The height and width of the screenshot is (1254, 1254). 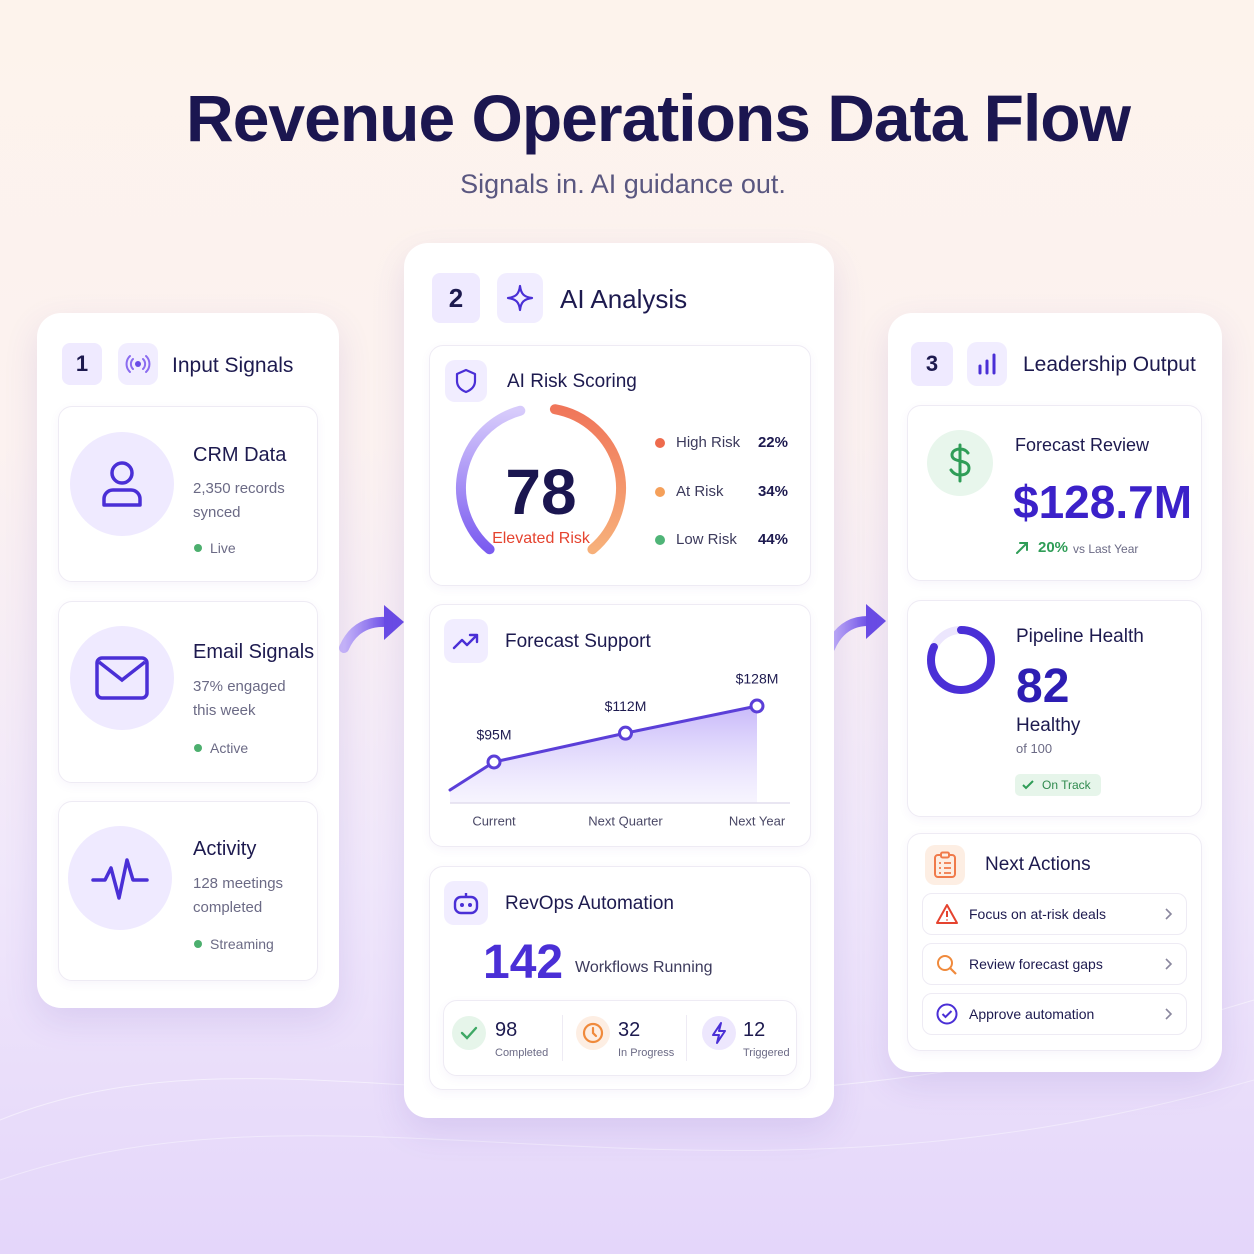 What do you see at coordinates (254, 652) in the screenshot?
I see `signal-title: Email Signals` at bounding box center [254, 652].